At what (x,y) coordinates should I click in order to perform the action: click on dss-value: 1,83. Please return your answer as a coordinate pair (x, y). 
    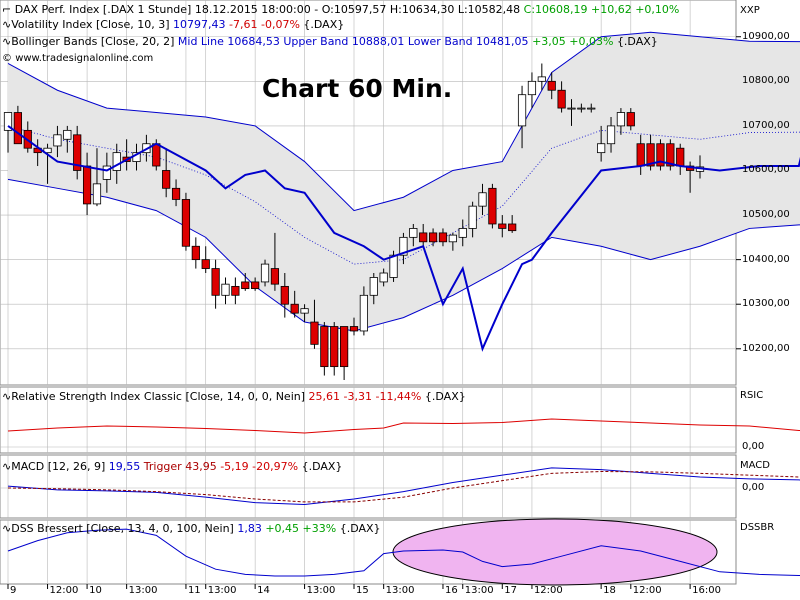
    Looking at the image, I should click on (249, 528).